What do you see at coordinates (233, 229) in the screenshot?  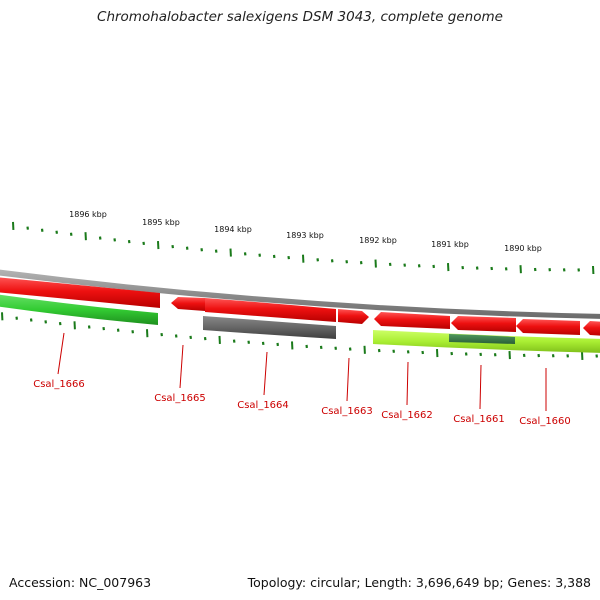 I see `ruler-label: 1894 kbp` at bounding box center [233, 229].